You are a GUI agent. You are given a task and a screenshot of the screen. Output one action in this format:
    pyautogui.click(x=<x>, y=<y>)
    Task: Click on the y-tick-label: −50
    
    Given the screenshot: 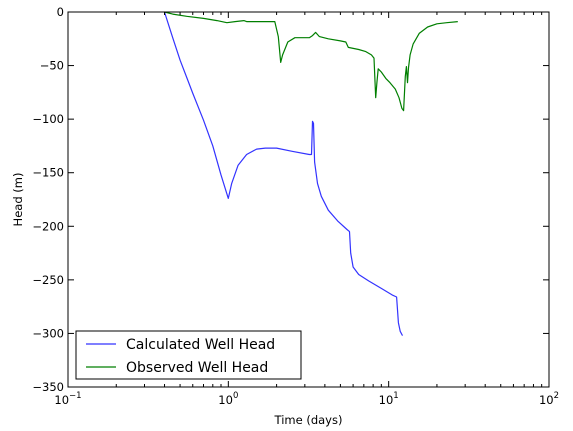 What is the action you would take?
    pyautogui.click(x=52, y=66)
    